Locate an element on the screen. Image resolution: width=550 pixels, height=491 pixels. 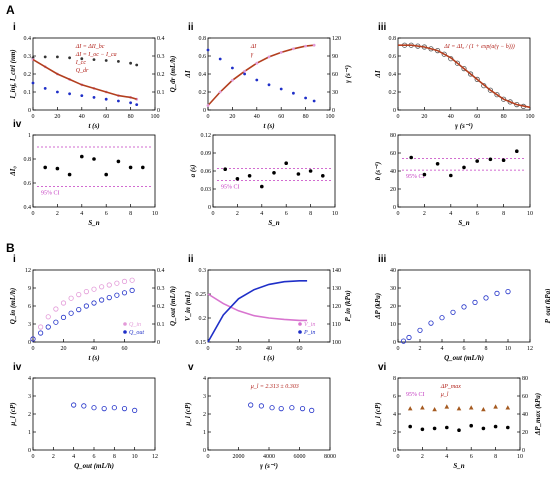
y2-axis-label: P_out (kPa) is located at coordinates (547, 306).